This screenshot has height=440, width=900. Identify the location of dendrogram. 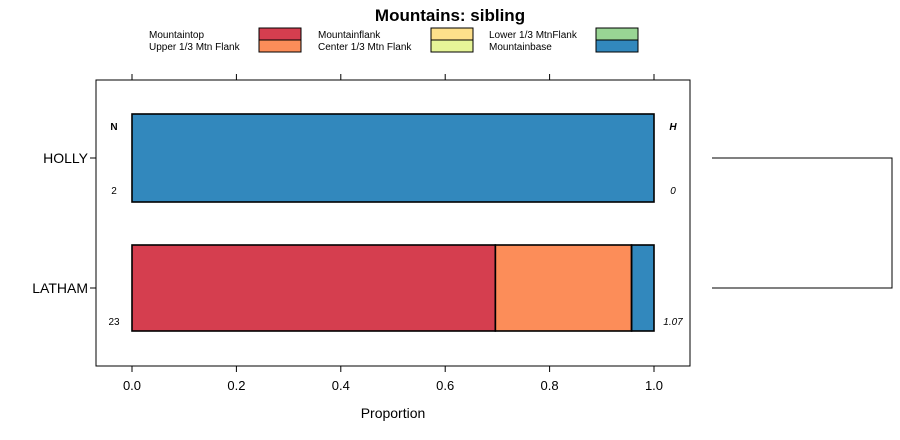
(802, 223).